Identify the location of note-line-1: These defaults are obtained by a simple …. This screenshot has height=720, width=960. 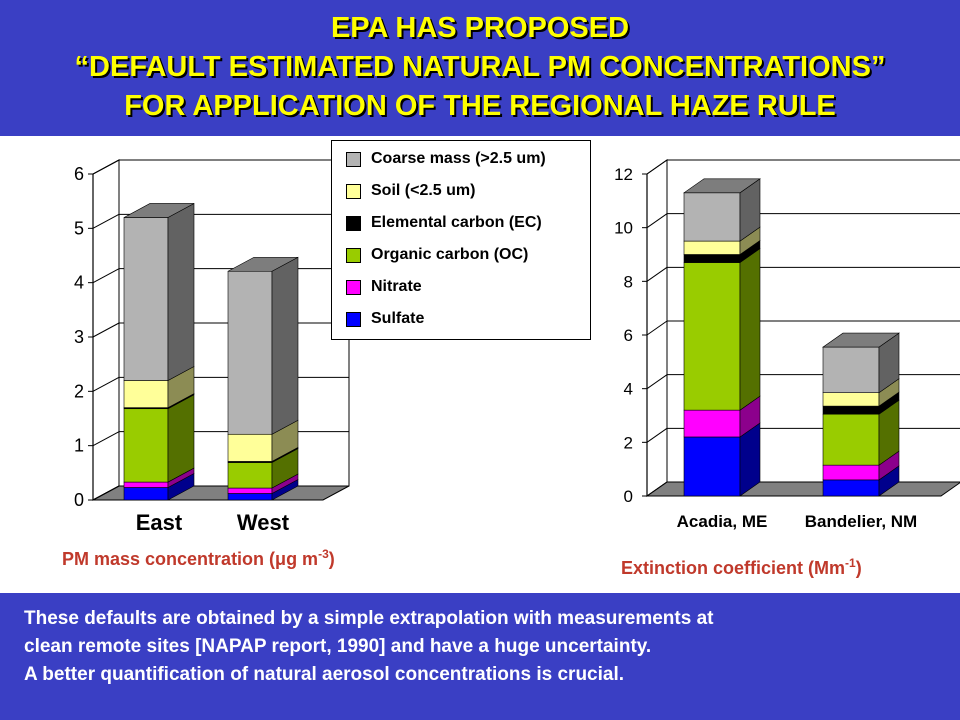
(369, 618).